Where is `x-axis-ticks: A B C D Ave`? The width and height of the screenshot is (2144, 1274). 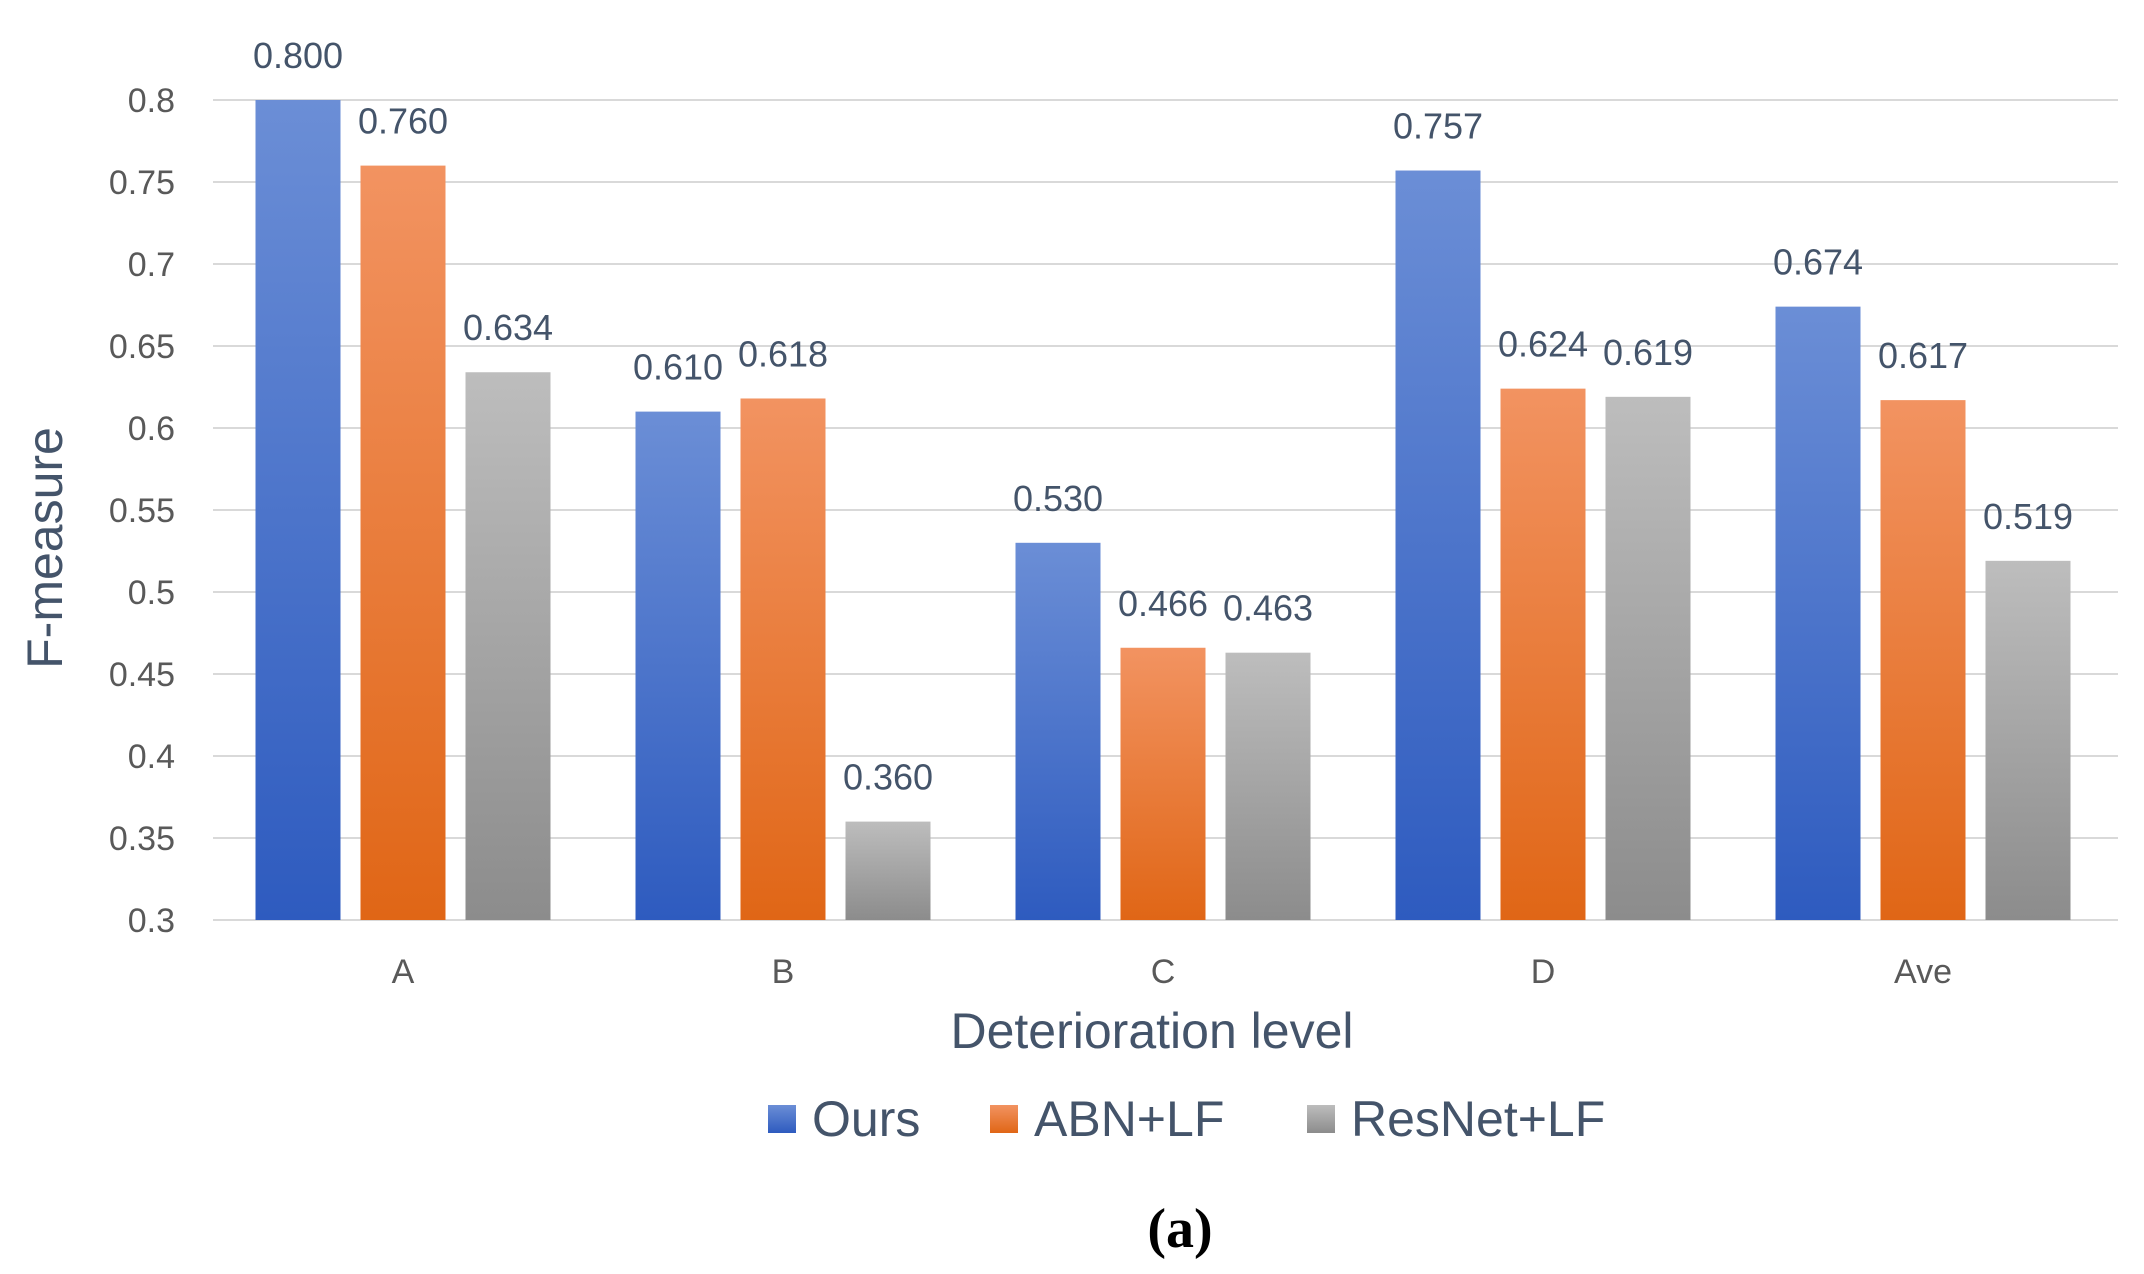 x-axis-ticks: A B C D Ave is located at coordinates (1172, 972).